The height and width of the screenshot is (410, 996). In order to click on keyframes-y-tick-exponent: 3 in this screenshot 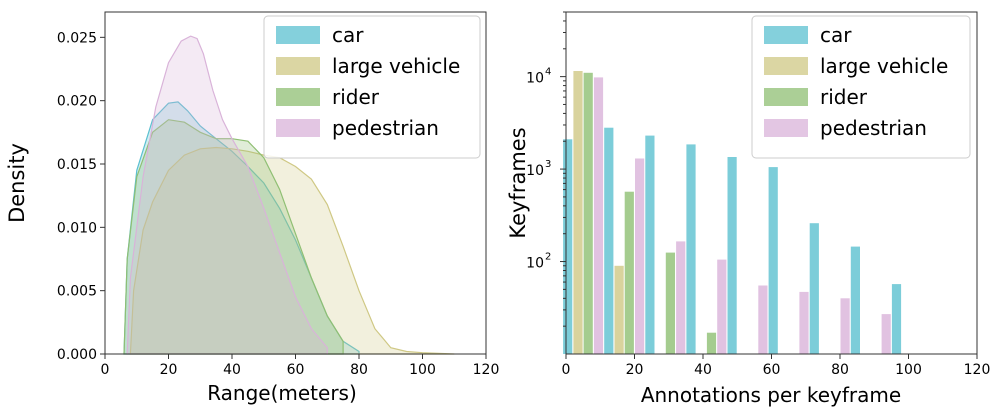, I will do `click(548, 164)`.